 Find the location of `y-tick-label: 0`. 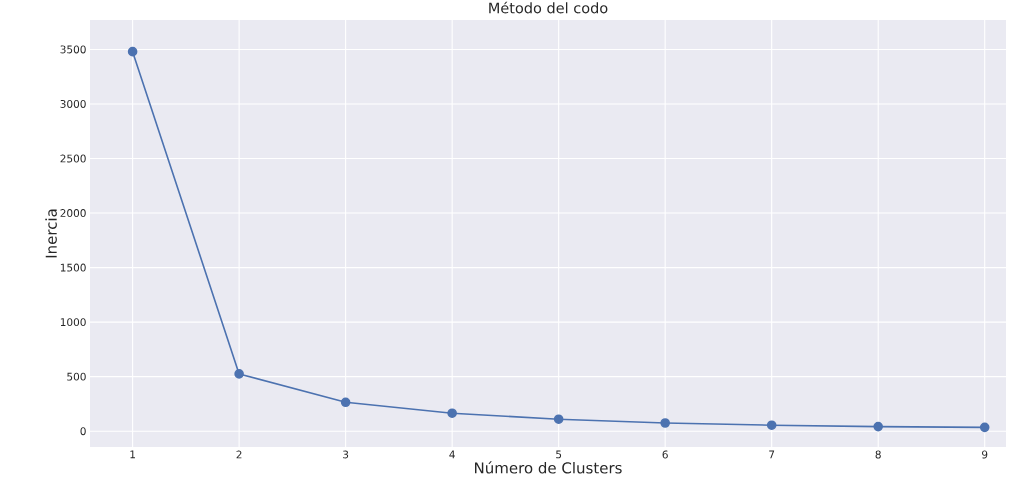

y-tick-label: 0 is located at coordinates (83, 431).